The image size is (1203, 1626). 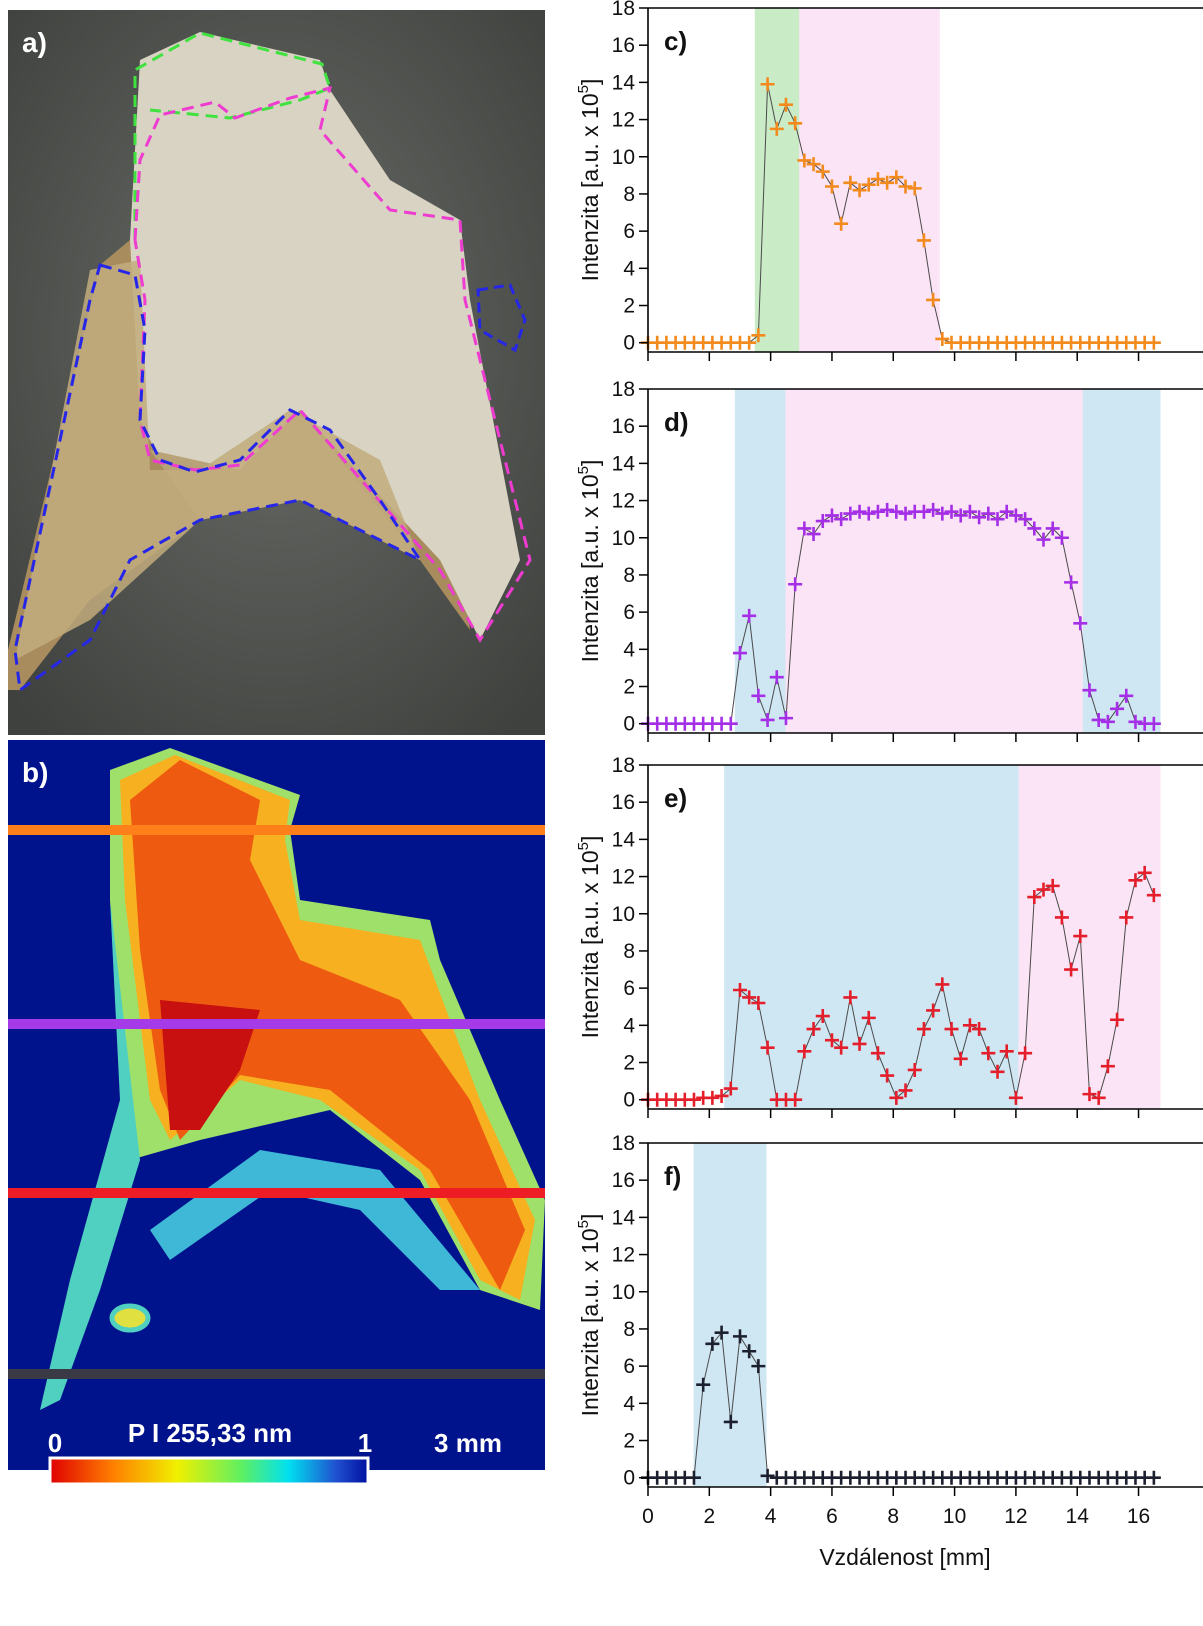 I want to click on y-tick-label: 14, so click(x=624, y=82).